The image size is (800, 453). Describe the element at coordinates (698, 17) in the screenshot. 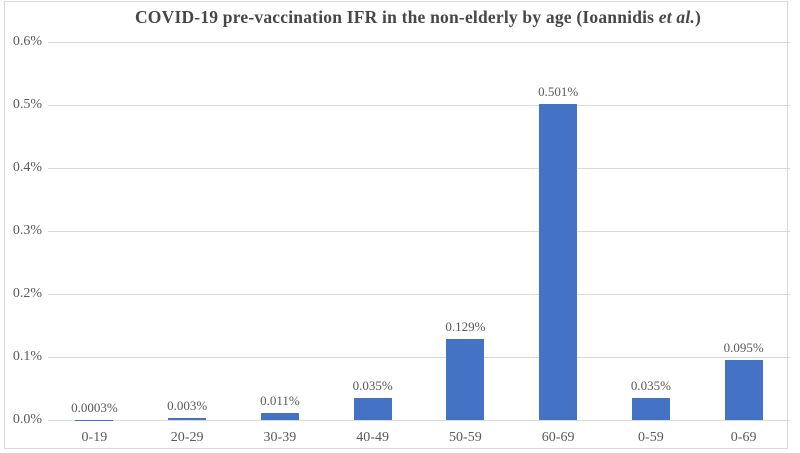

I see `chart-title-suffix: )` at that location.